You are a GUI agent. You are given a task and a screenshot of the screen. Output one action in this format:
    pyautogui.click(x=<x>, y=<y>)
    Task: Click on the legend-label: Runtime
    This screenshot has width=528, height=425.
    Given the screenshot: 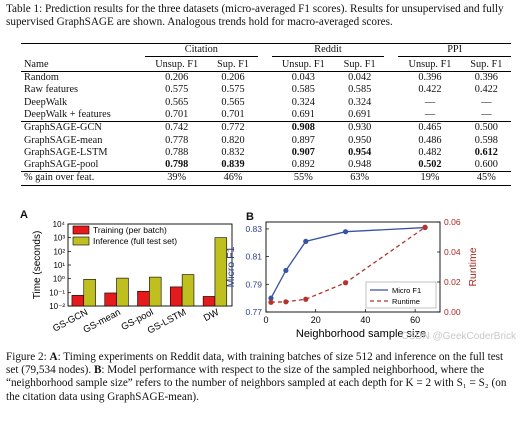 What is the action you would take?
    pyautogui.click(x=406, y=301)
    